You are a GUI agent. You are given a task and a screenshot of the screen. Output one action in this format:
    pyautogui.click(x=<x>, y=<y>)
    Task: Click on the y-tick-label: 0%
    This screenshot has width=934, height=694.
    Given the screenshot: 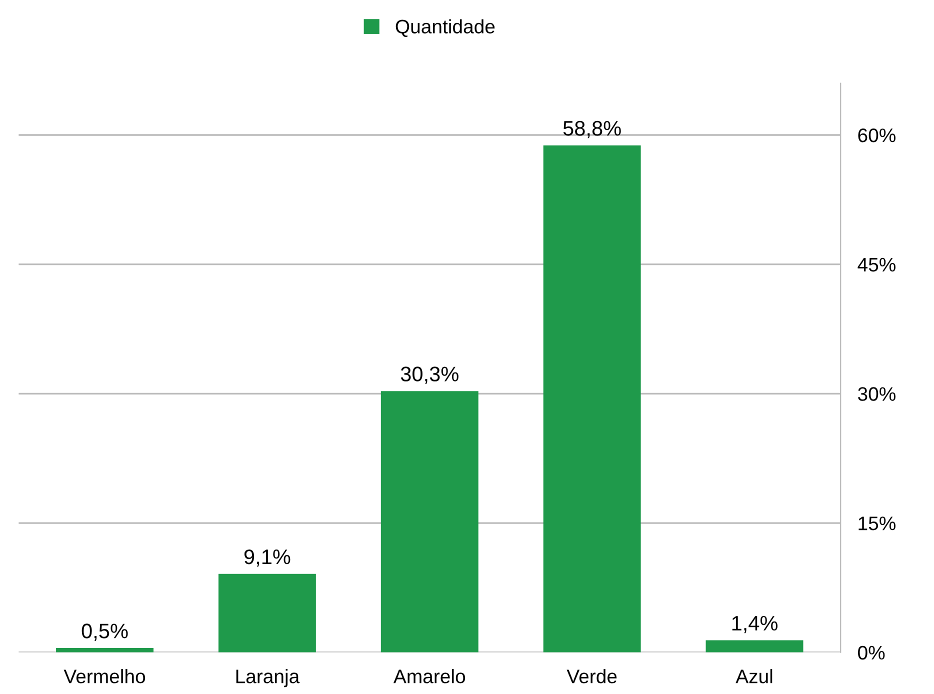 What is the action you would take?
    pyautogui.click(x=871, y=653)
    